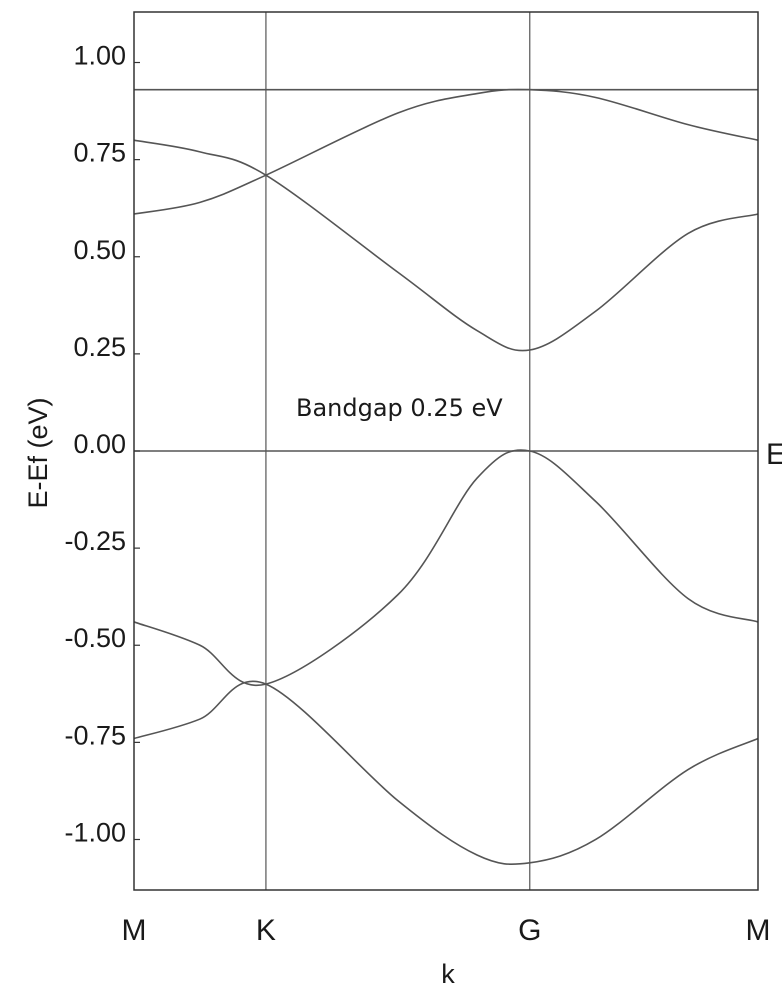 This screenshot has height=992, width=782. What do you see at coordinates (99, 250) in the screenshot?
I see `y-tick-label: 0.50` at bounding box center [99, 250].